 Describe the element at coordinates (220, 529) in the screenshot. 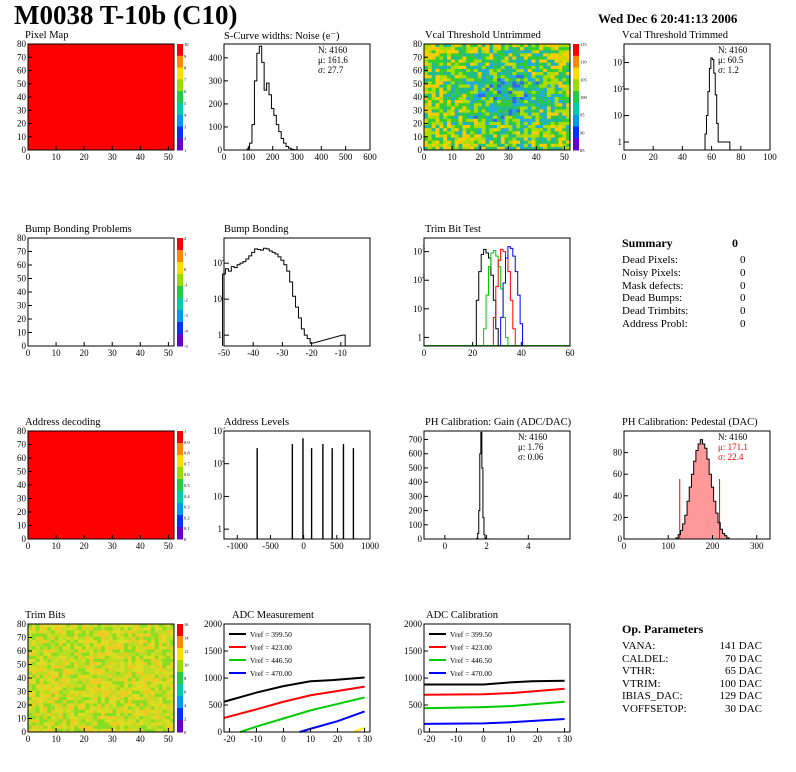

I see `y-tick-label: 1` at that location.